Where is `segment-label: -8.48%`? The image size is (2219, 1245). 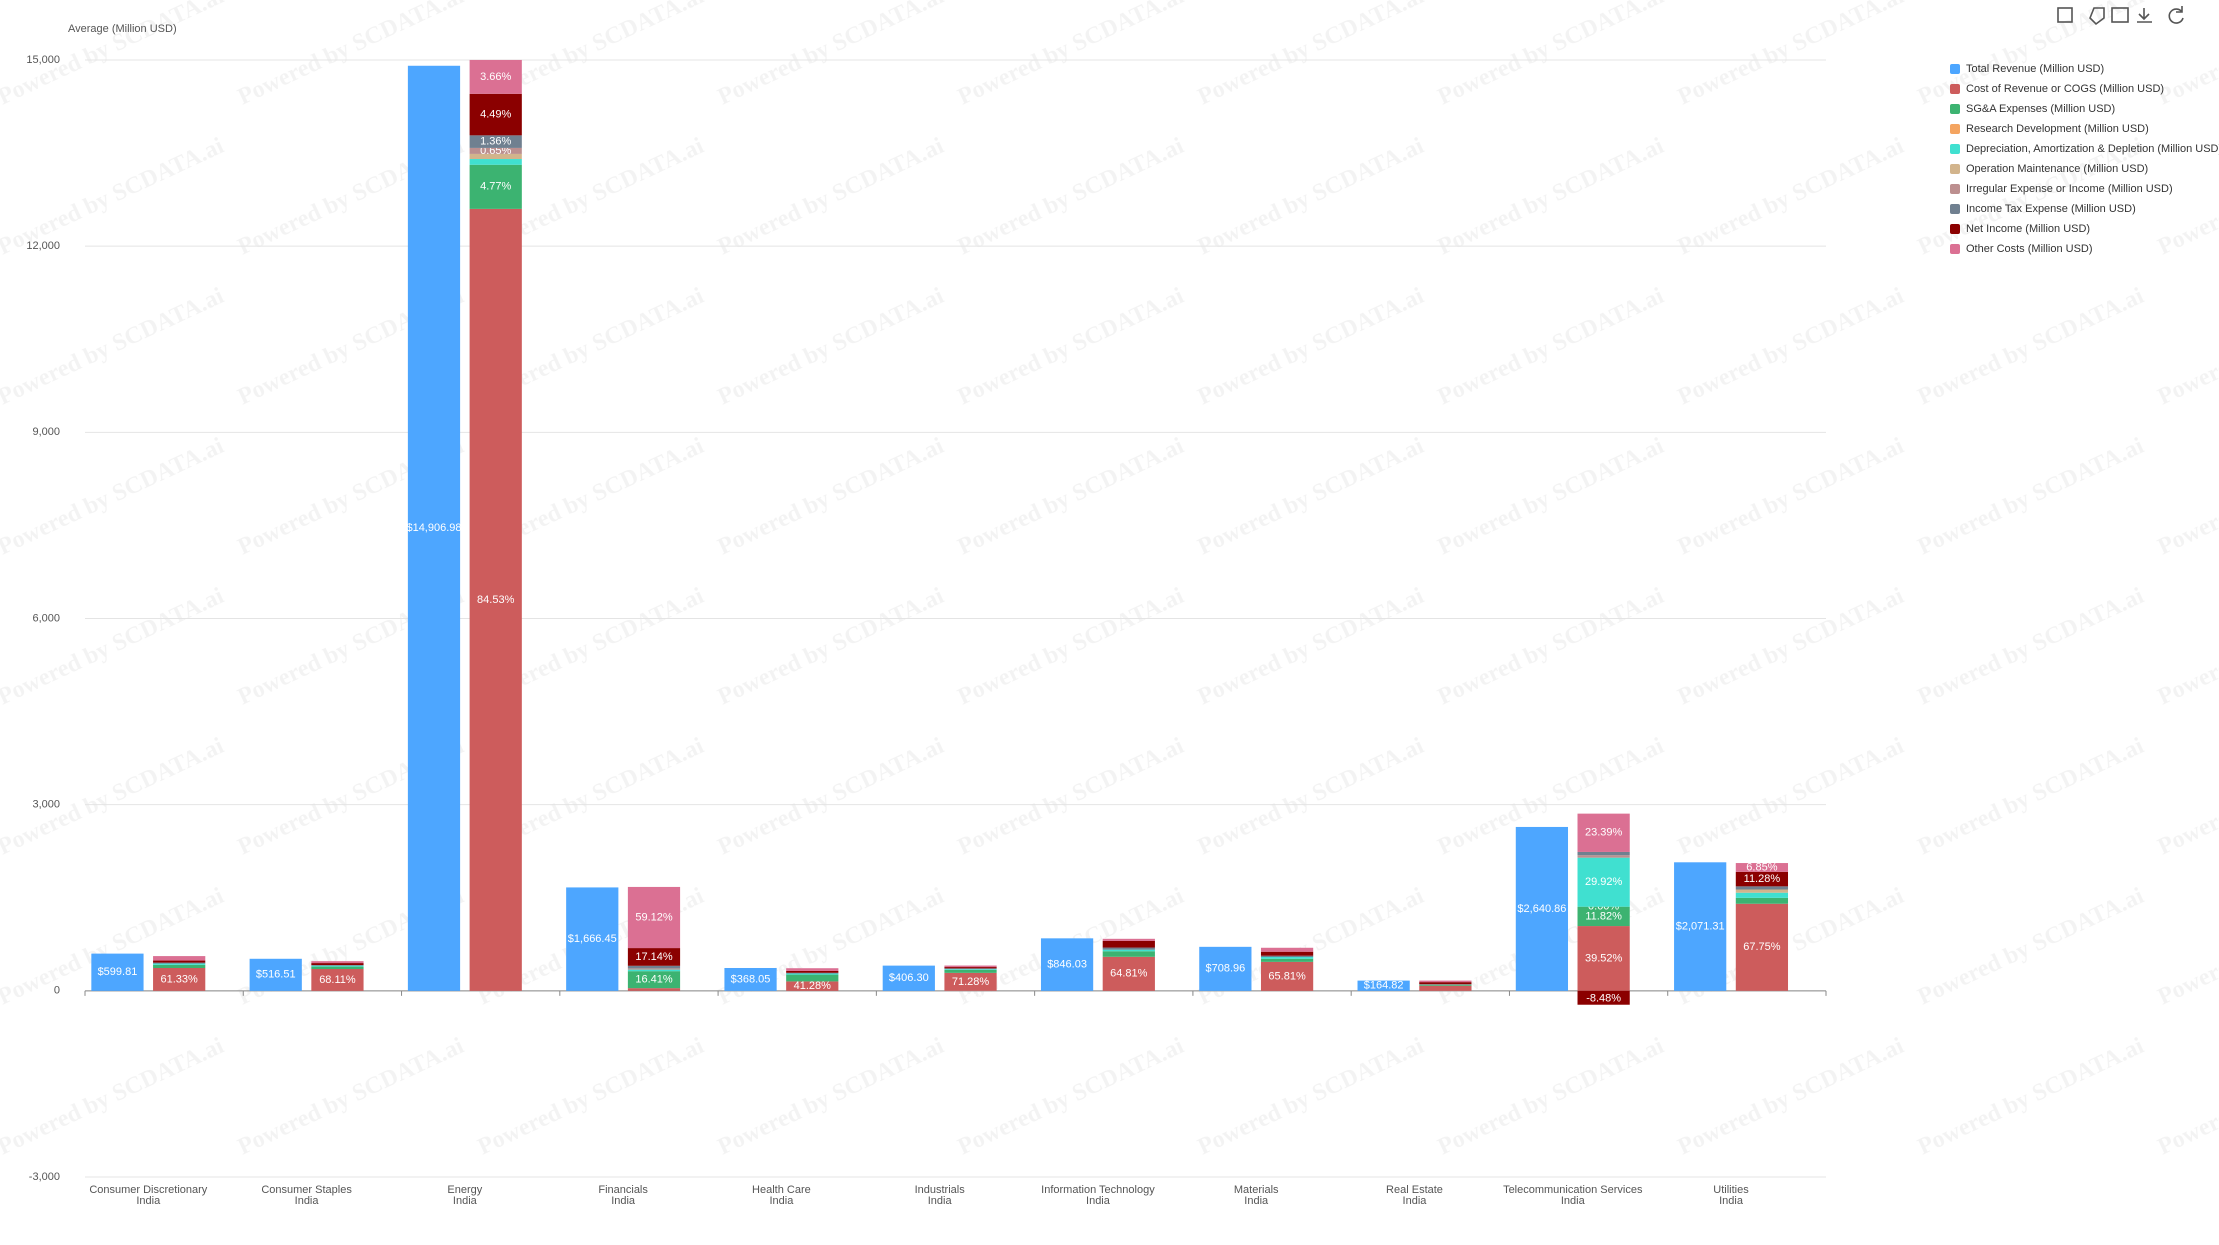
segment-label: -8.48% is located at coordinates (1603, 999).